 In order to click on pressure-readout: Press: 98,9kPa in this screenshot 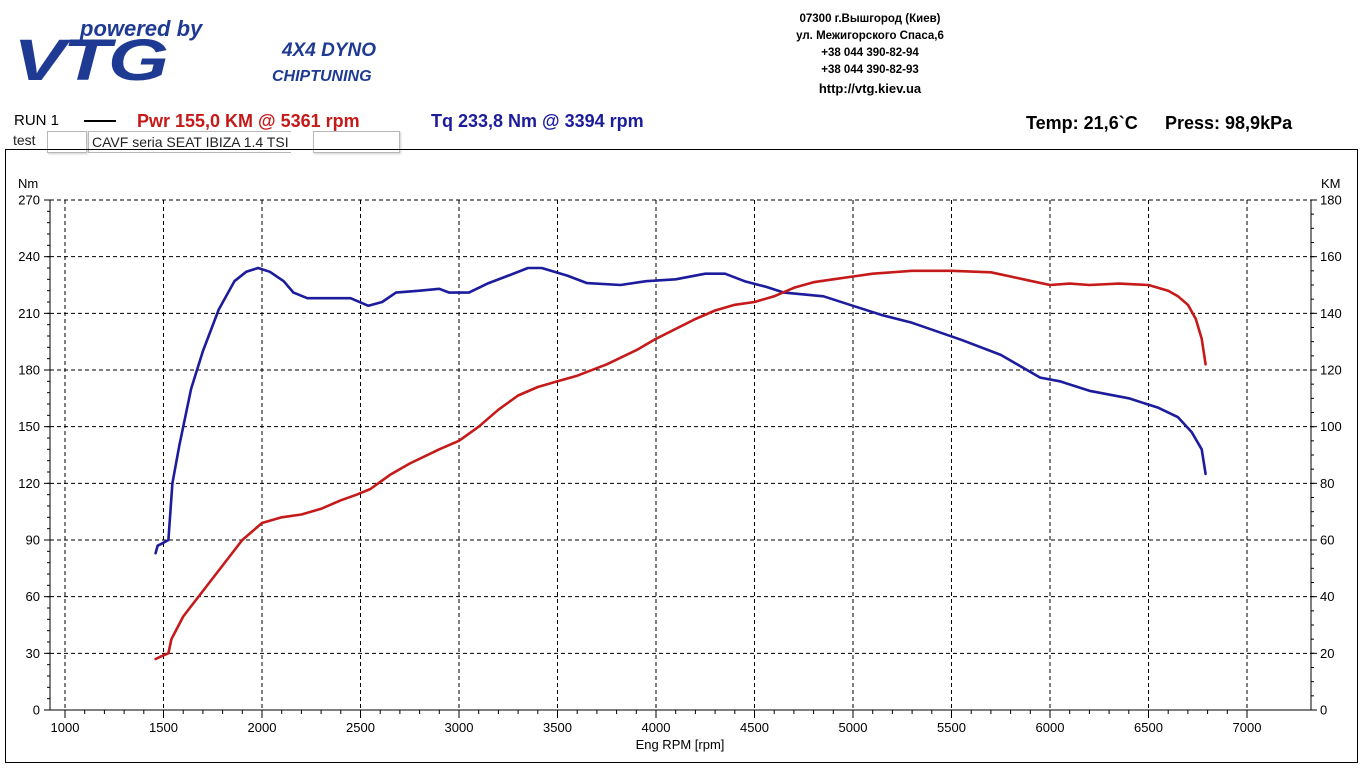, I will do `click(1229, 123)`.